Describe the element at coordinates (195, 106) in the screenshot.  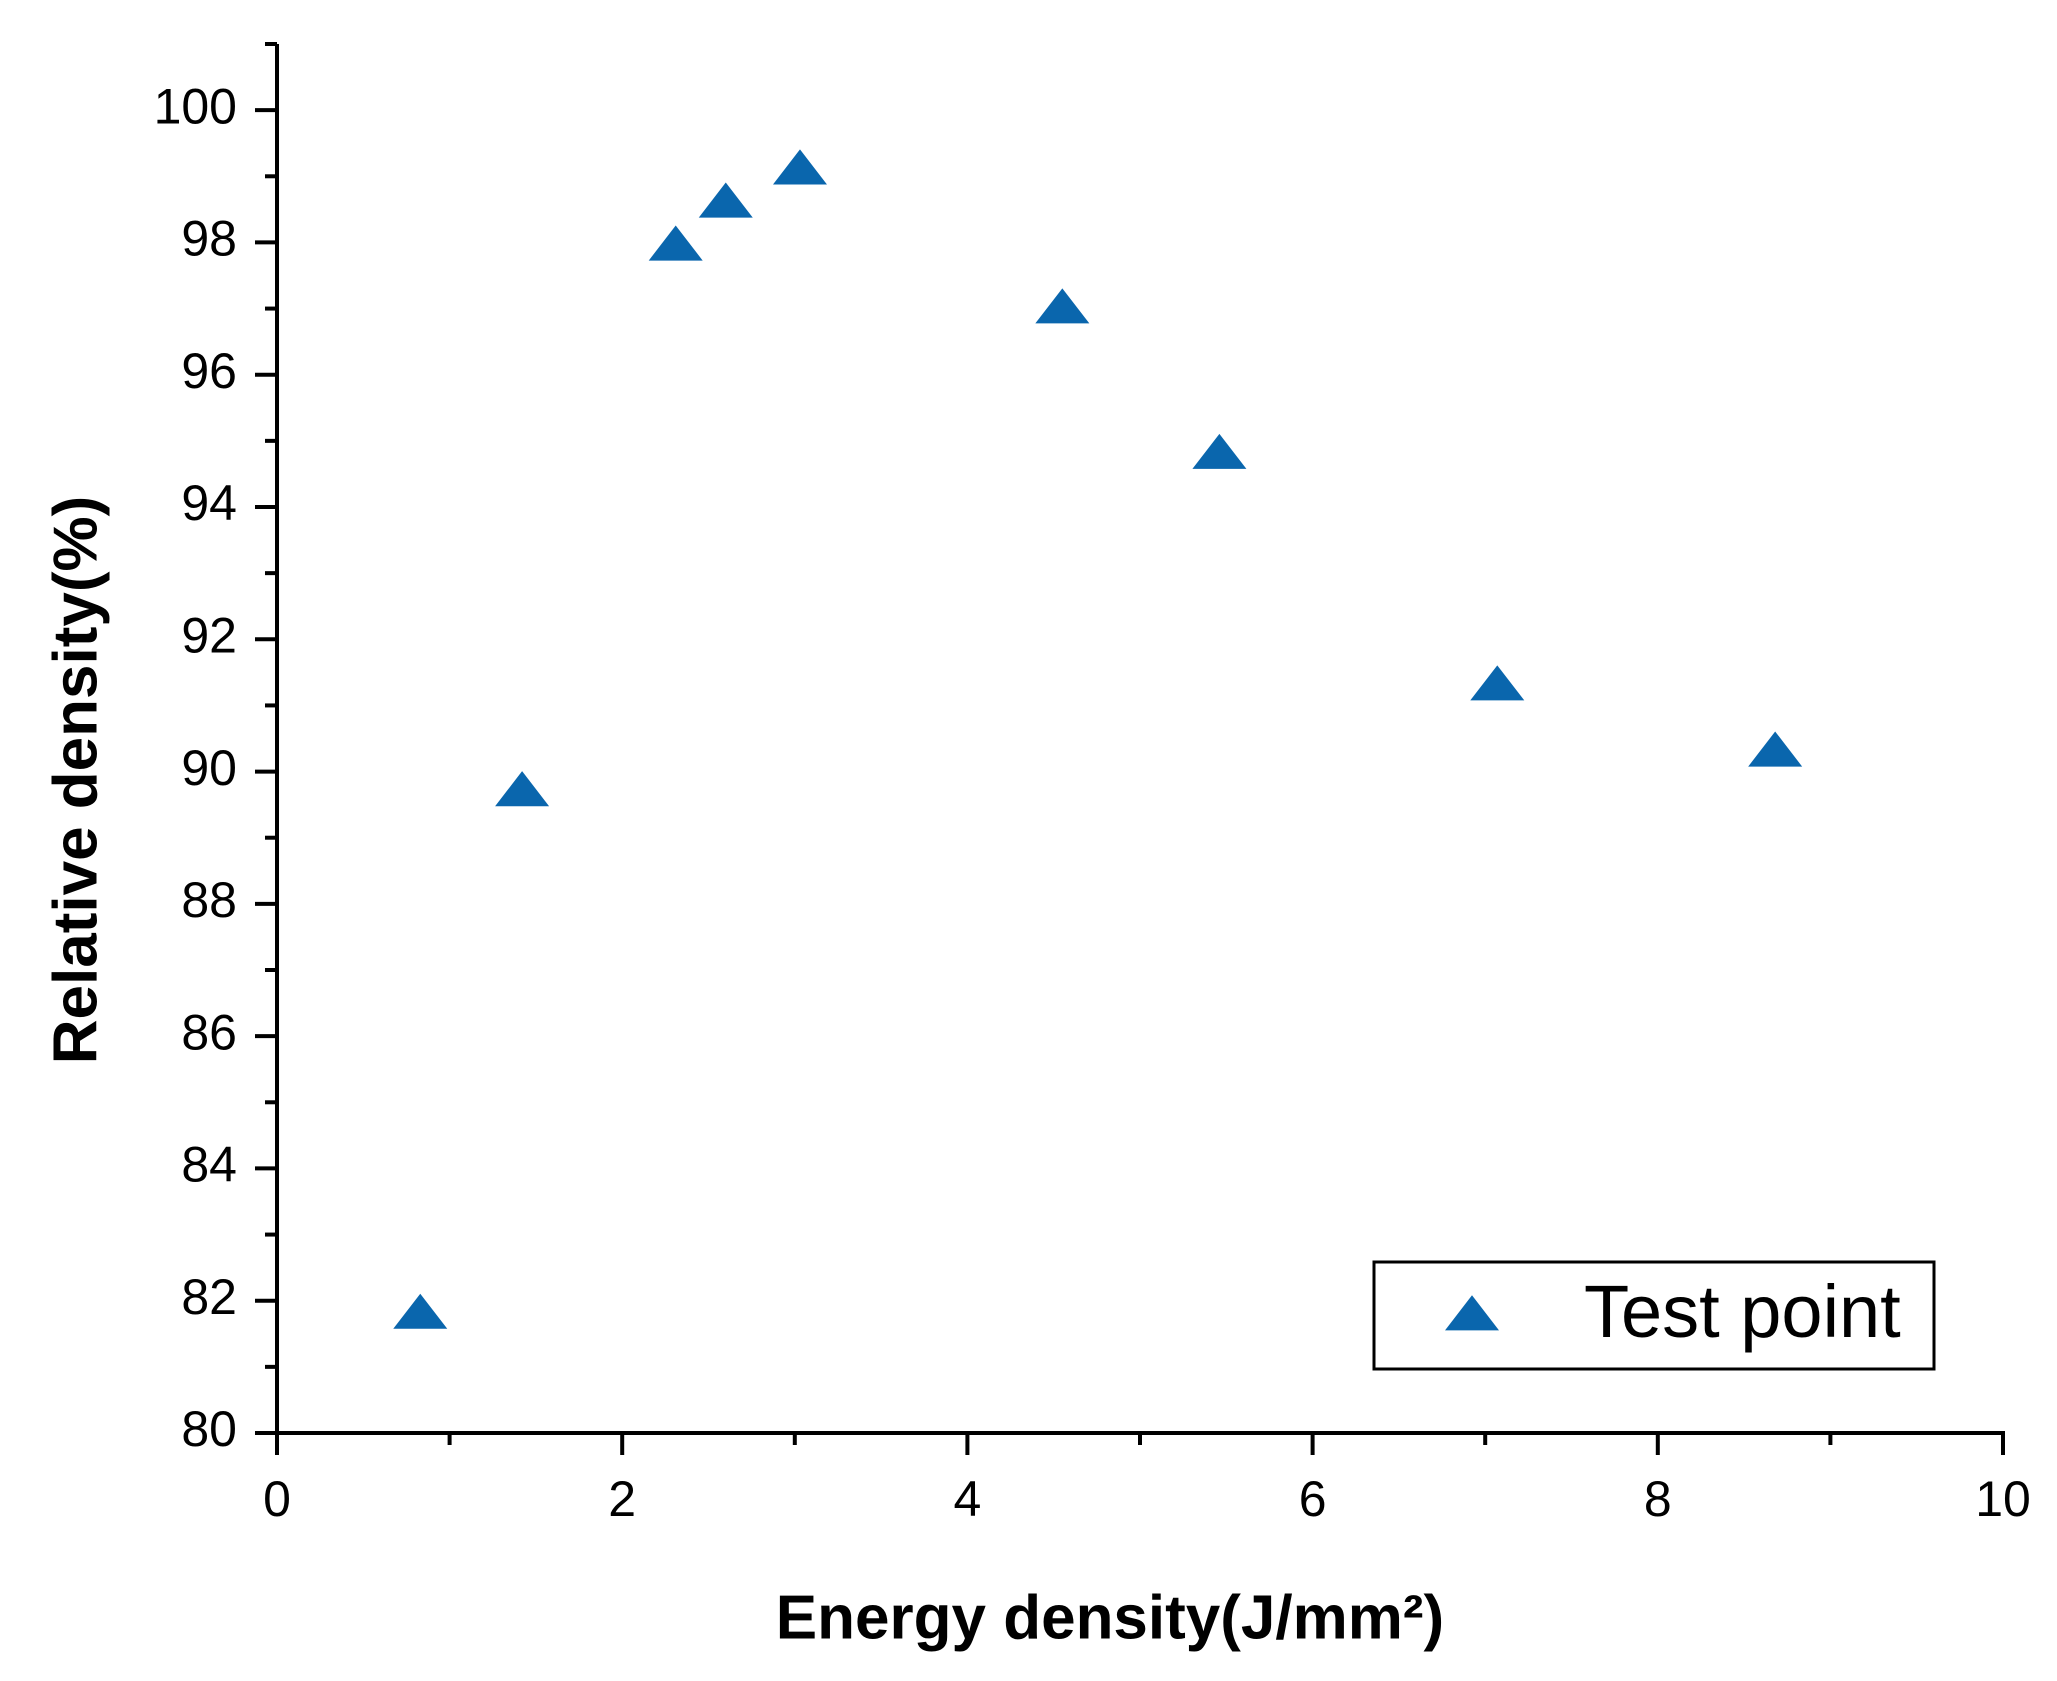
I see `y-tick-label: 100` at that location.